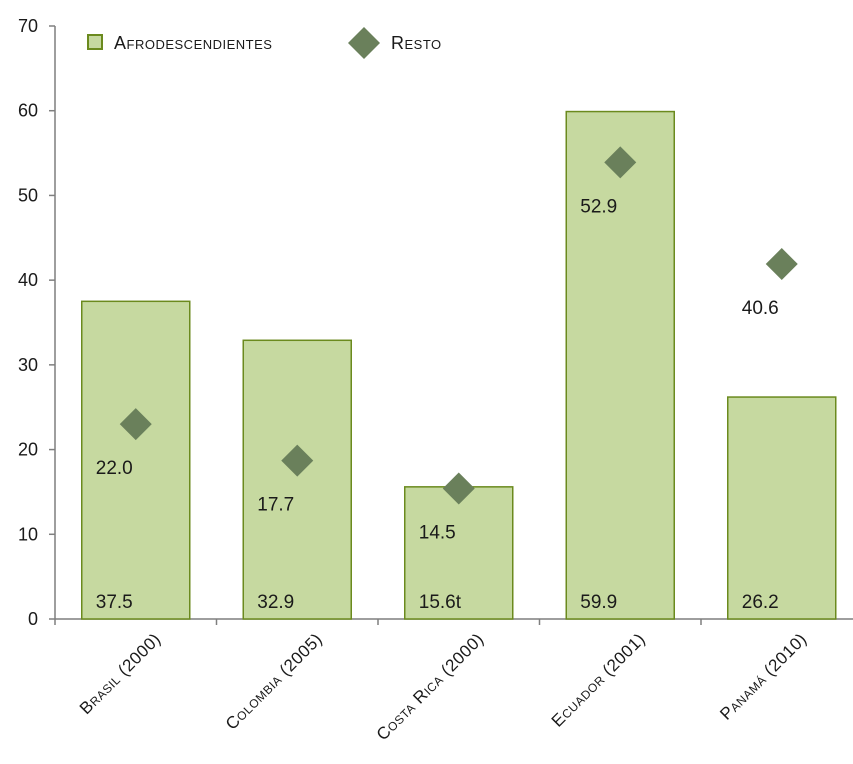 The image size is (853, 764). What do you see at coordinates (275, 505) in the screenshot?
I see `marker-value-label: 17.7` at bounding box center [275, 505].